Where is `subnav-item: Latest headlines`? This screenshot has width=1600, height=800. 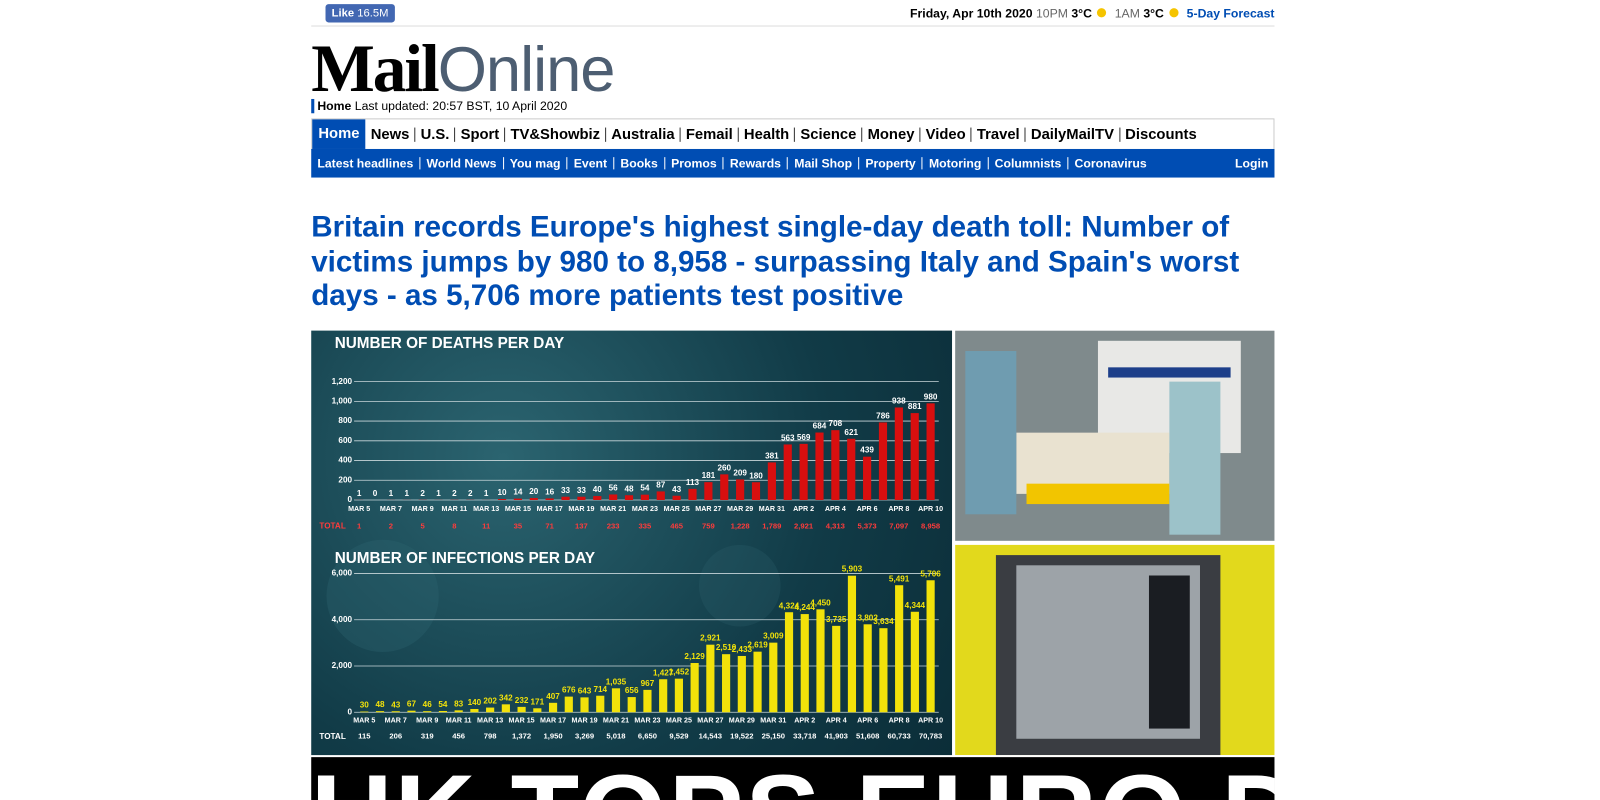 subnav-item: Latest headlines is located at coordinates (366, 163).